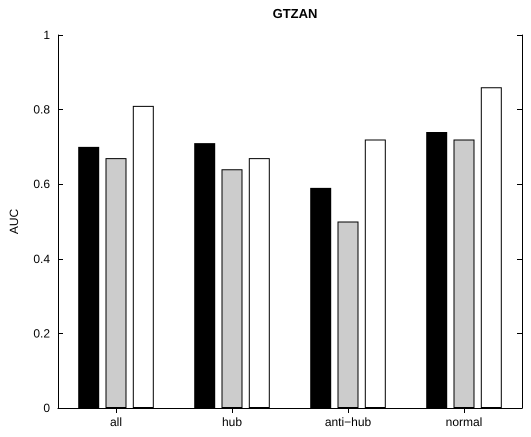 This screenshot has height=437, width=531. What do you see at coordinates (46, 35) in the screenshot?
I see `y-tick-label: 1` at bounding box center [46, 35].